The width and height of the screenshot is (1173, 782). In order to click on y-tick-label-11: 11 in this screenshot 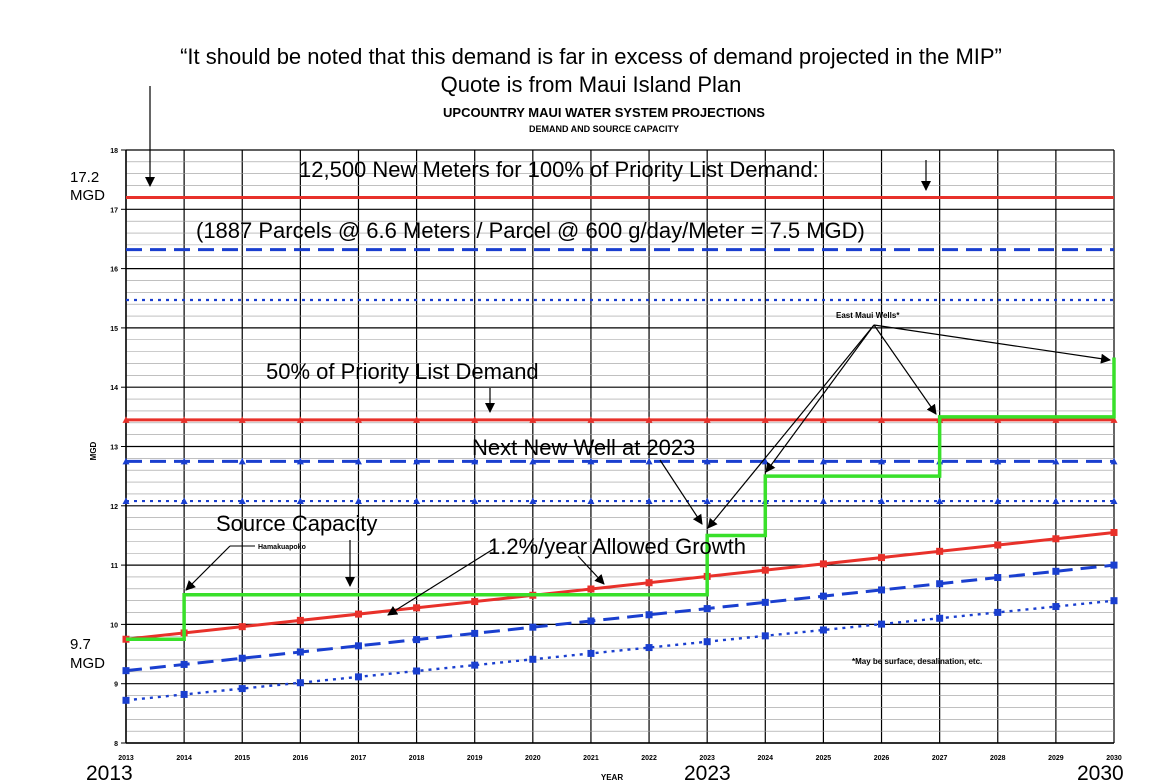, I will do `click(115, 566)`.